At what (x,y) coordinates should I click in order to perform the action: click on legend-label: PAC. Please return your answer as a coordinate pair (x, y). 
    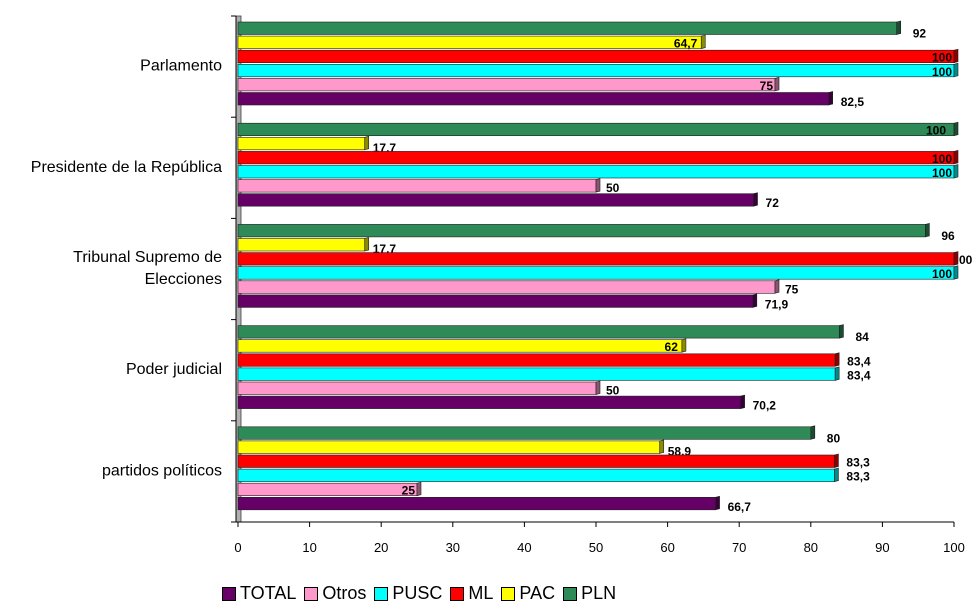
    Looking at the image, I should click on (537, 593).